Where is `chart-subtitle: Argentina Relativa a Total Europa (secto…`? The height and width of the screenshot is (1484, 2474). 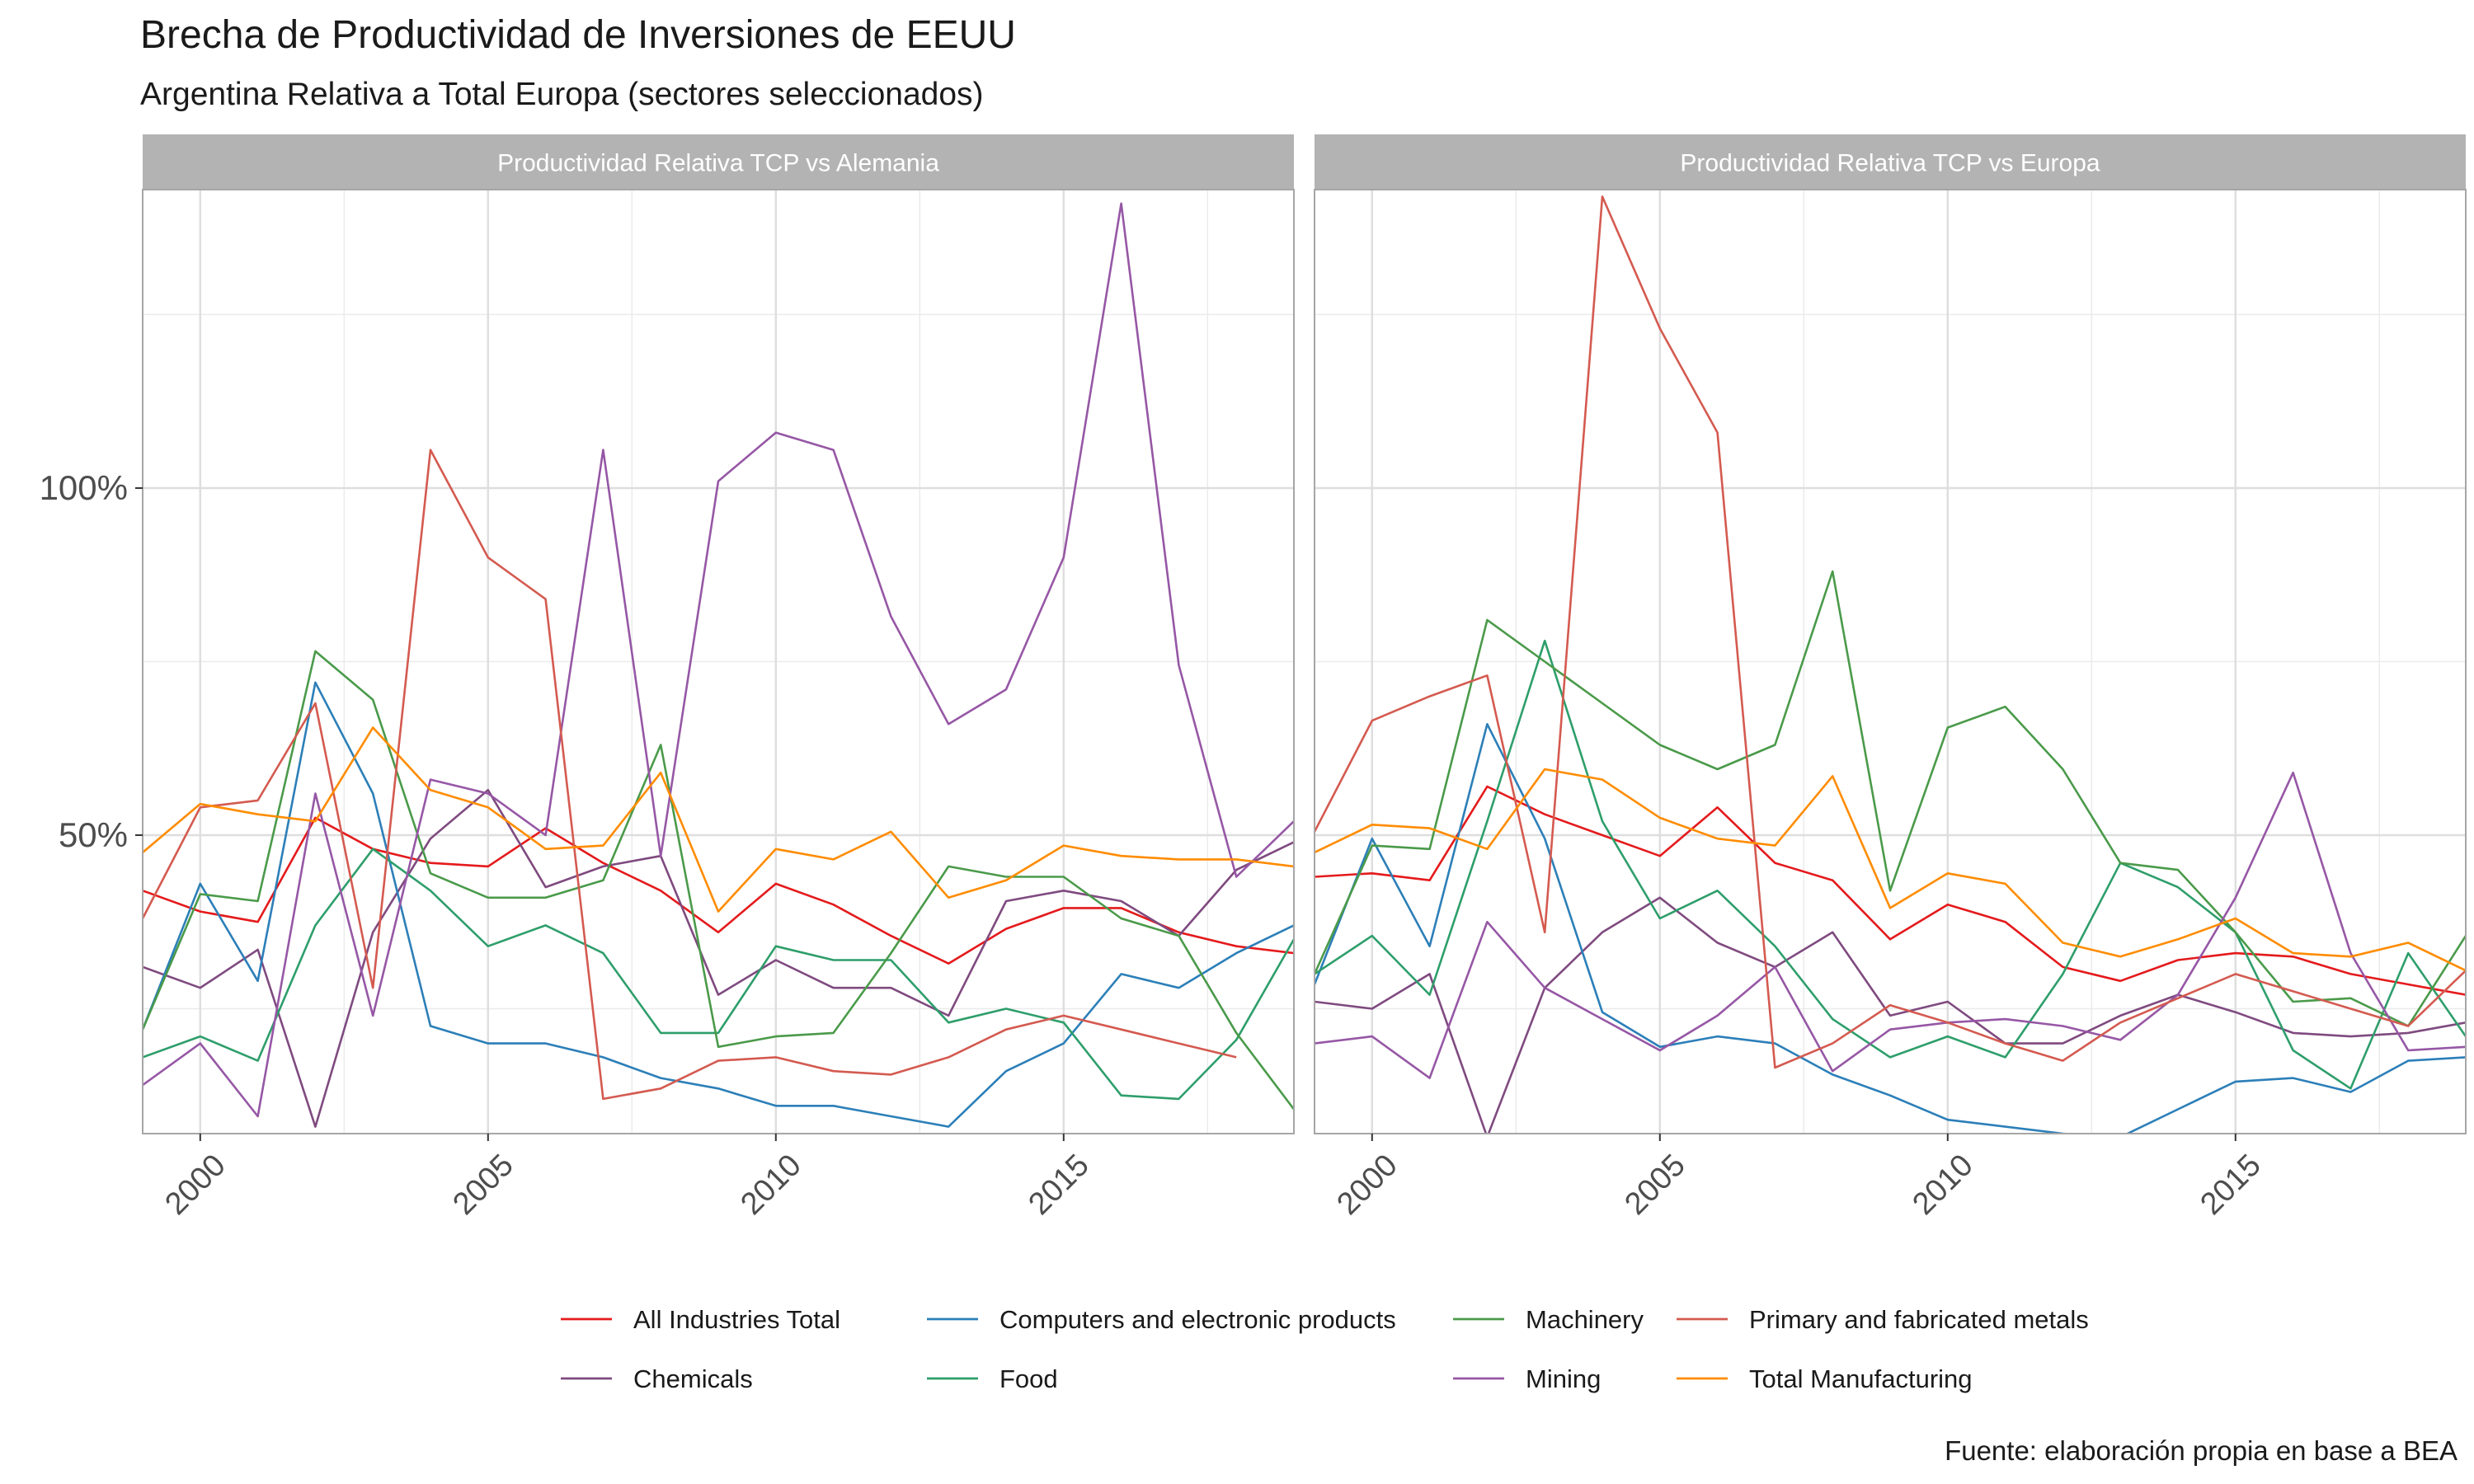
chart-subtitle: Argentina Relativa a Total Europa (secto… is located at coordinates (562, 94).